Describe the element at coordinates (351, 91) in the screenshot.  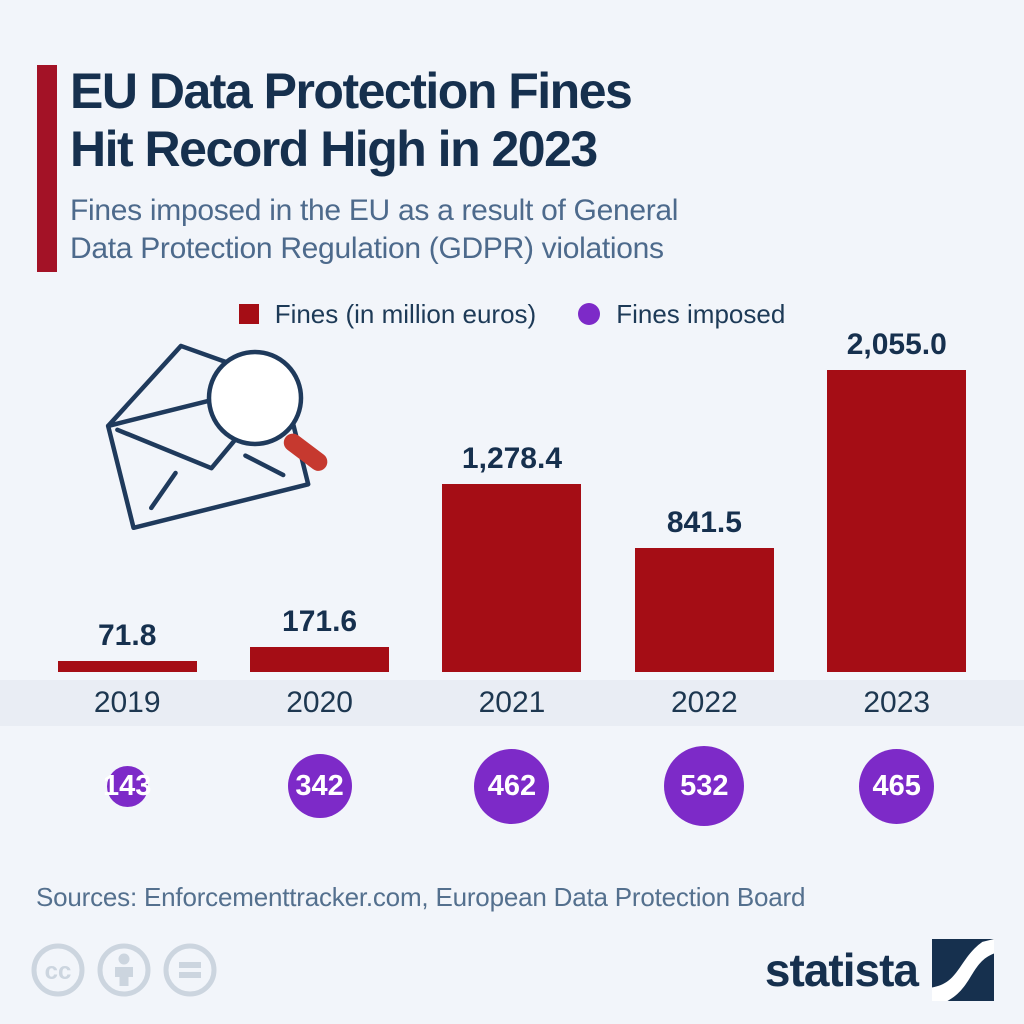
I see `title-line-1: EU Data Protection Fines` at that location.